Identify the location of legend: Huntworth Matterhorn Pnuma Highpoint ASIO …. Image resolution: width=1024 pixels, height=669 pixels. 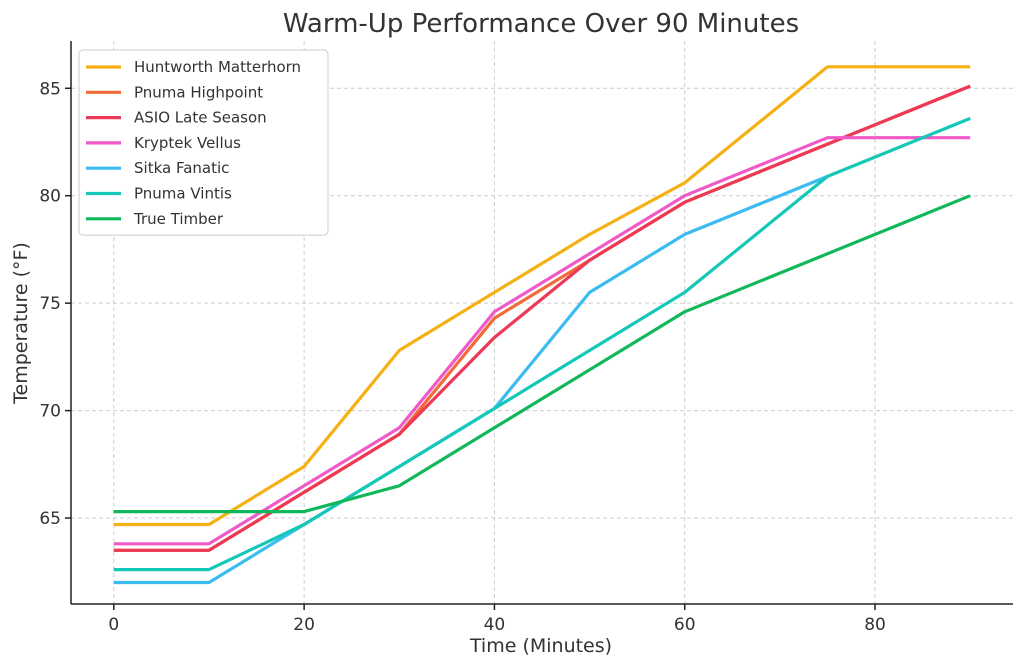
(203, 142).